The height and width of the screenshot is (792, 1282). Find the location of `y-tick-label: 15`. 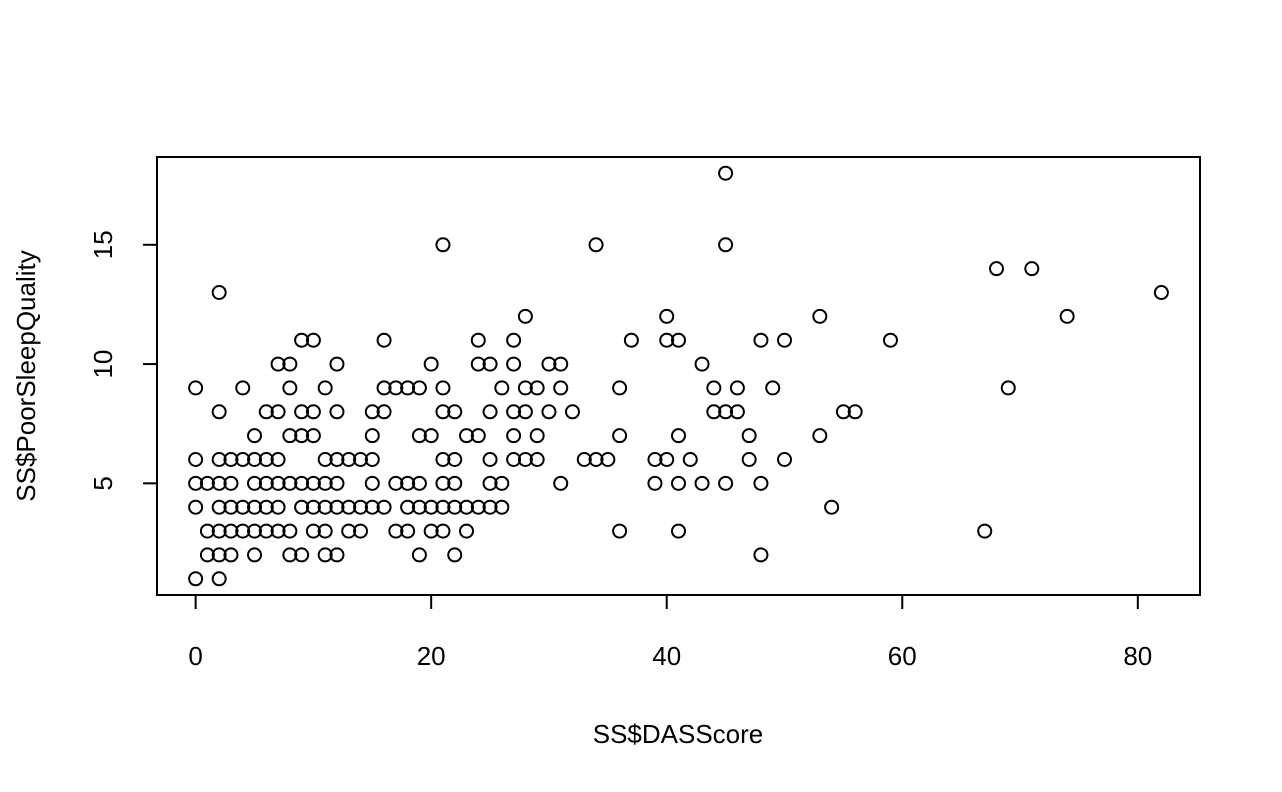

y-tick-label: 15 is located at coordinates (103, 244).